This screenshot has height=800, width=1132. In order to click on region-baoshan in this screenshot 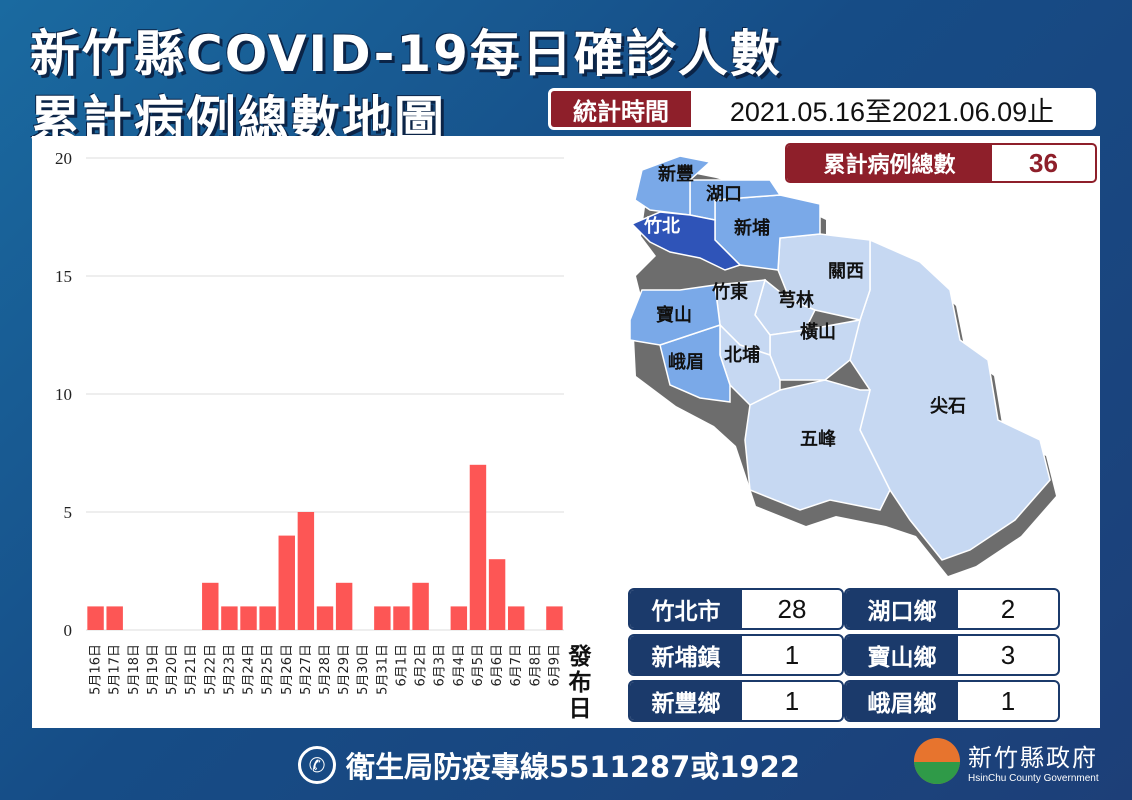, I will do `click(675, 315)`.